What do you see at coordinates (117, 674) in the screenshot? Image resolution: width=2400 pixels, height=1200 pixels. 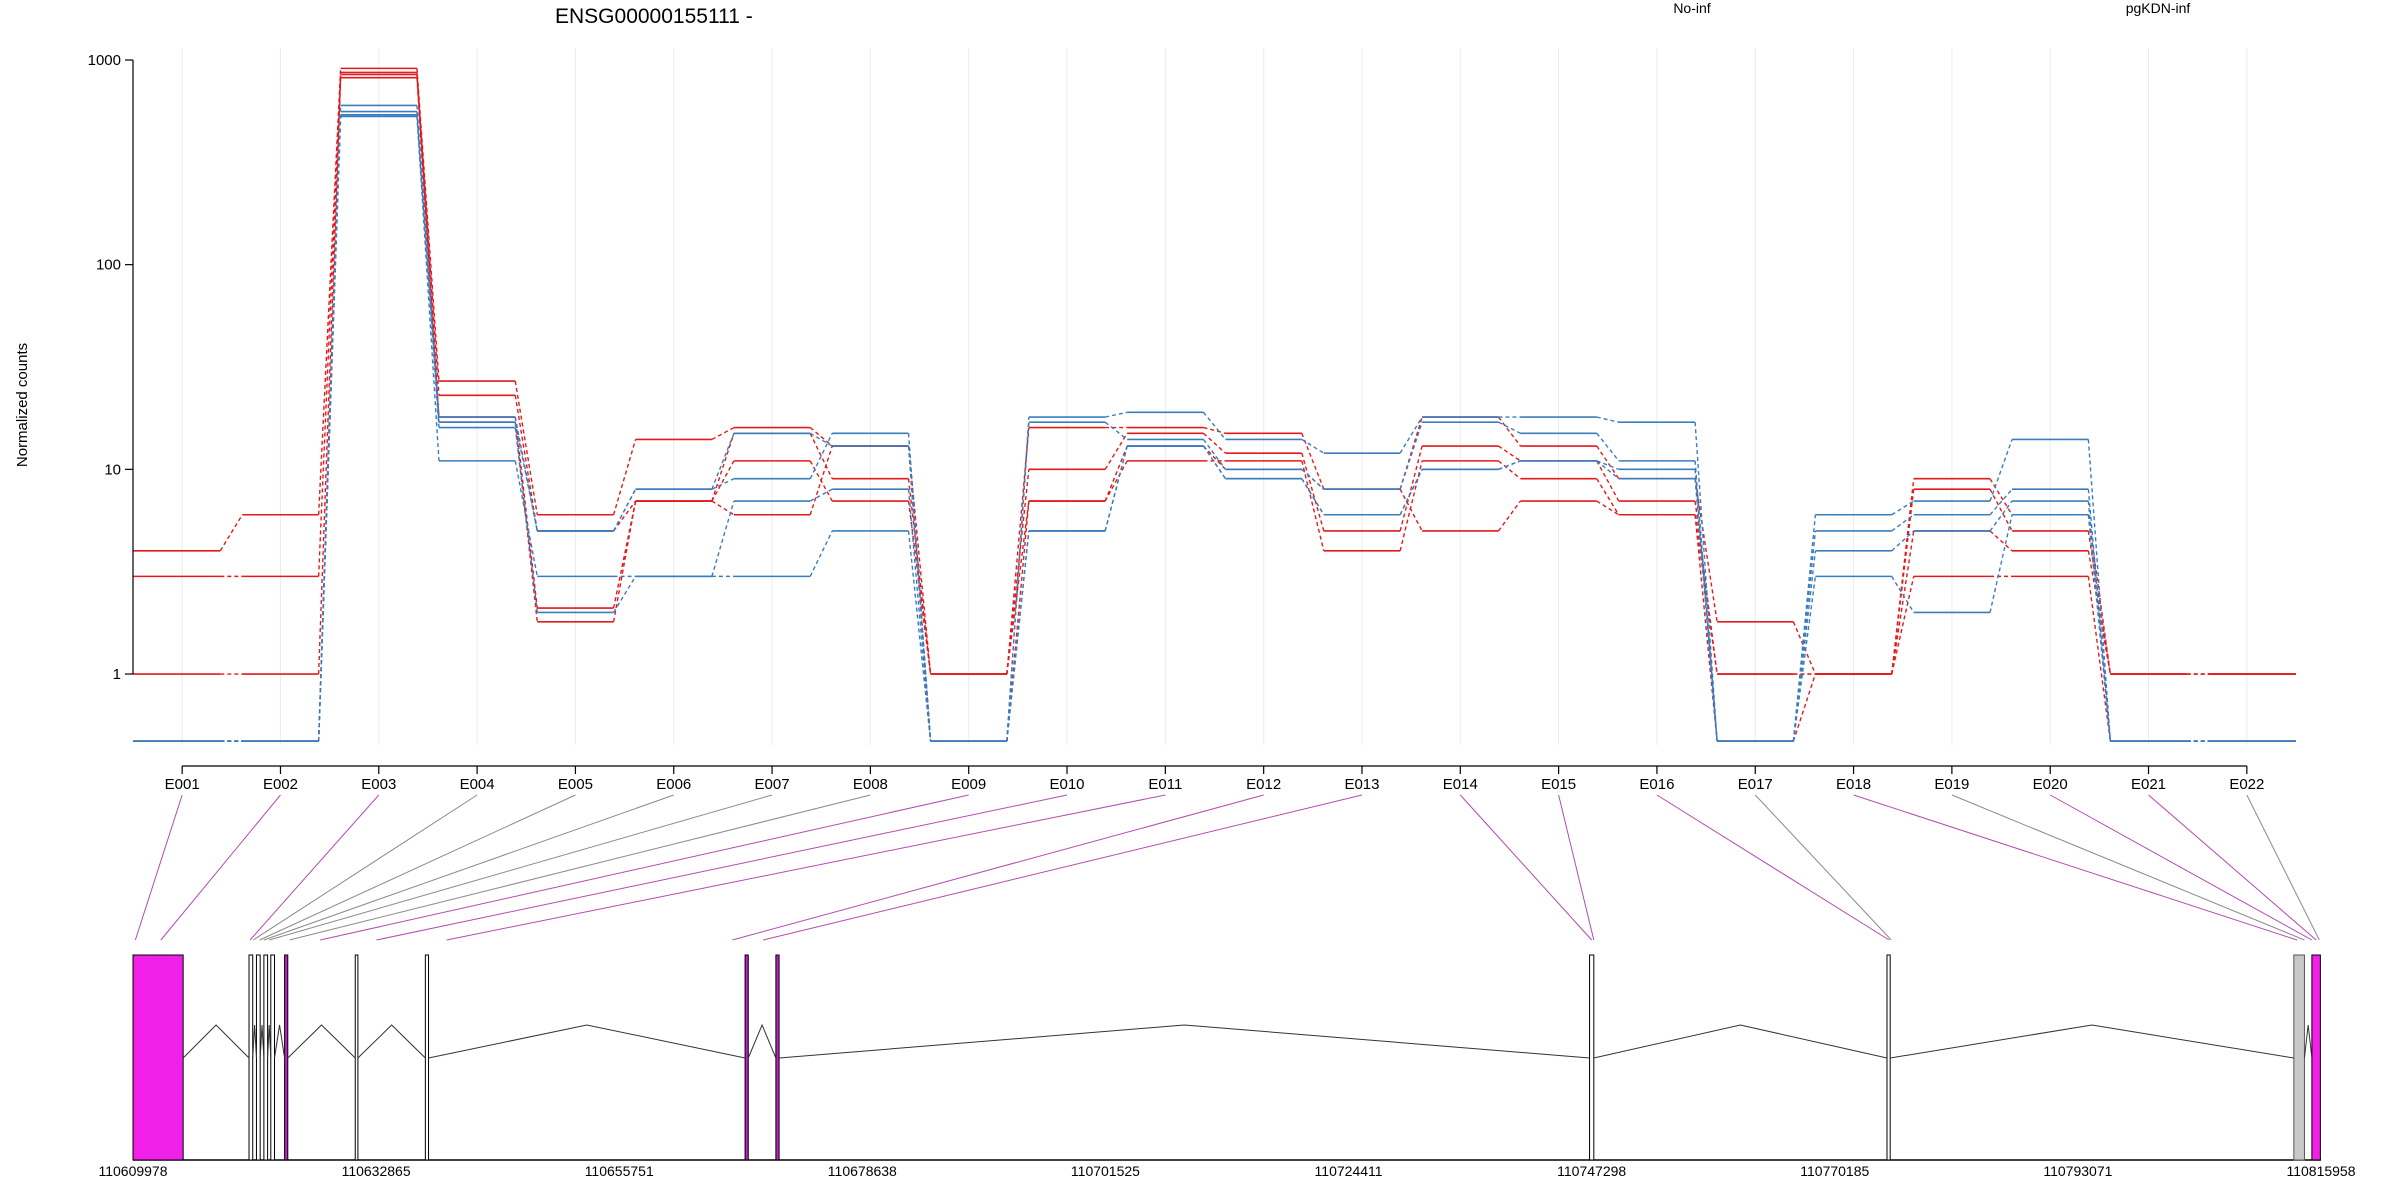 I see `y-tick-label: 1` at bounding box center [117, 674].